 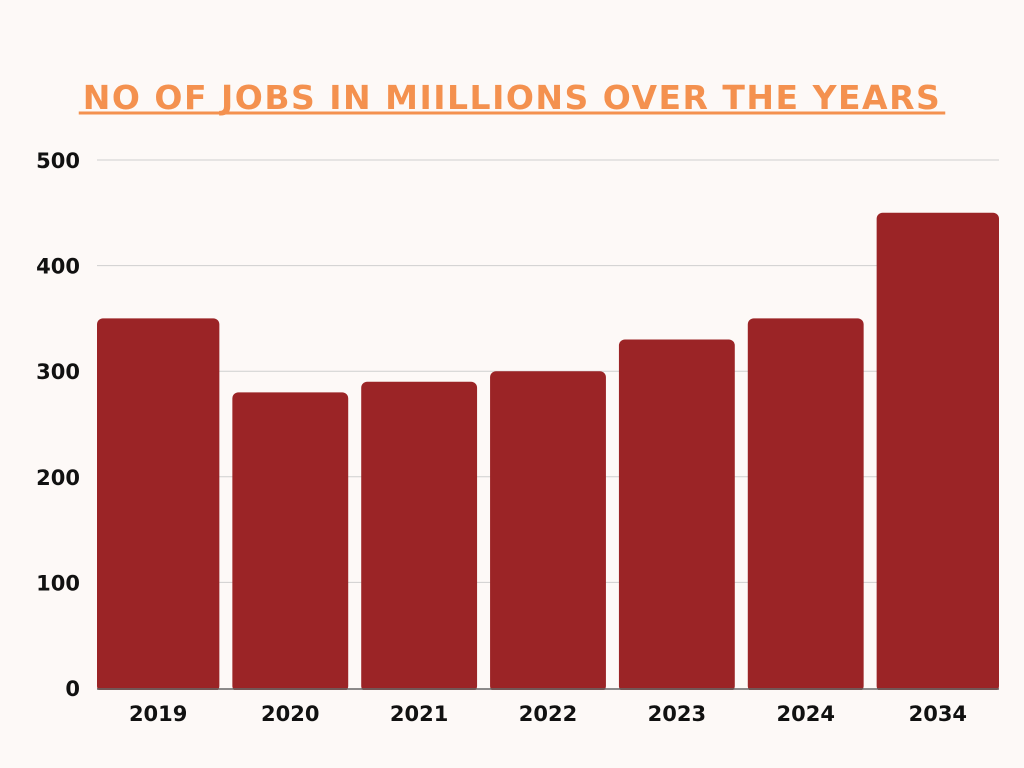 What do you see at coordinates (58, 478) in the screenshot?
I see `y-tick-label: 200` at bounding box center [58, 478].